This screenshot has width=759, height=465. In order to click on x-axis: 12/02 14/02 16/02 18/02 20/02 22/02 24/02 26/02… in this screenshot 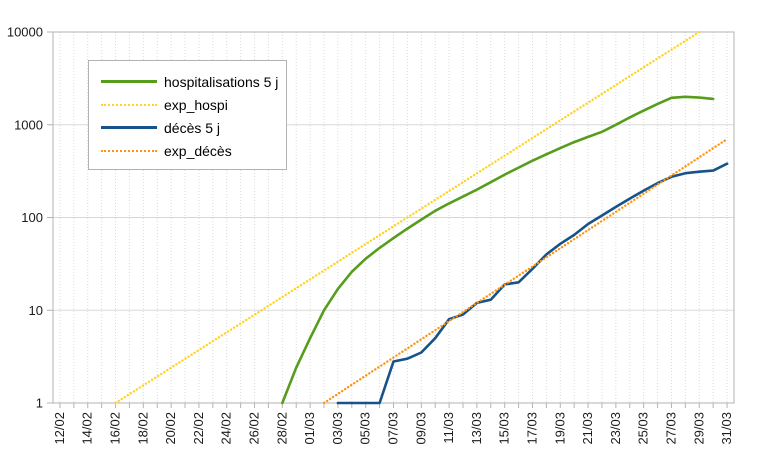, I will do `click(393, 424)`.